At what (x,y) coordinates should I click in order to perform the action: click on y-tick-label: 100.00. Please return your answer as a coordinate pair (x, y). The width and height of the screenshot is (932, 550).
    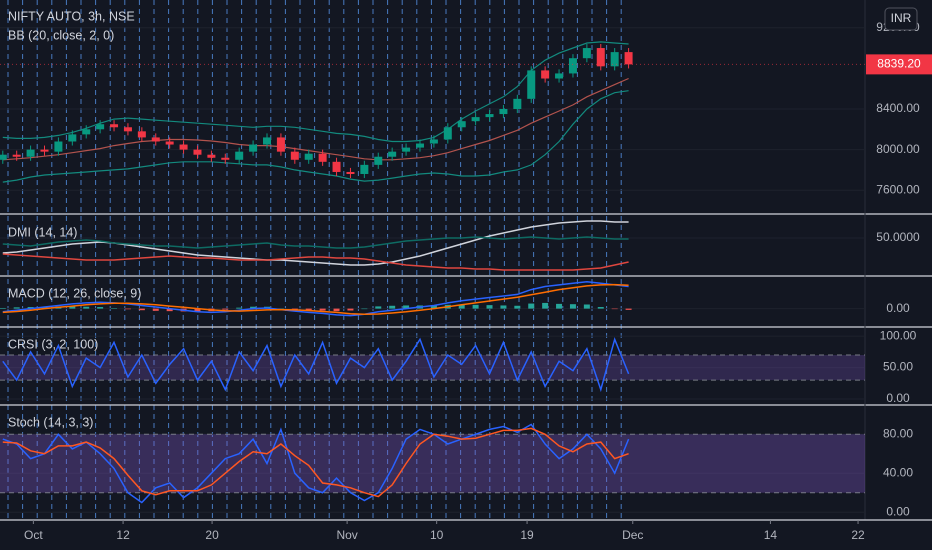
    Looking at the image, I should click on (898, 335).